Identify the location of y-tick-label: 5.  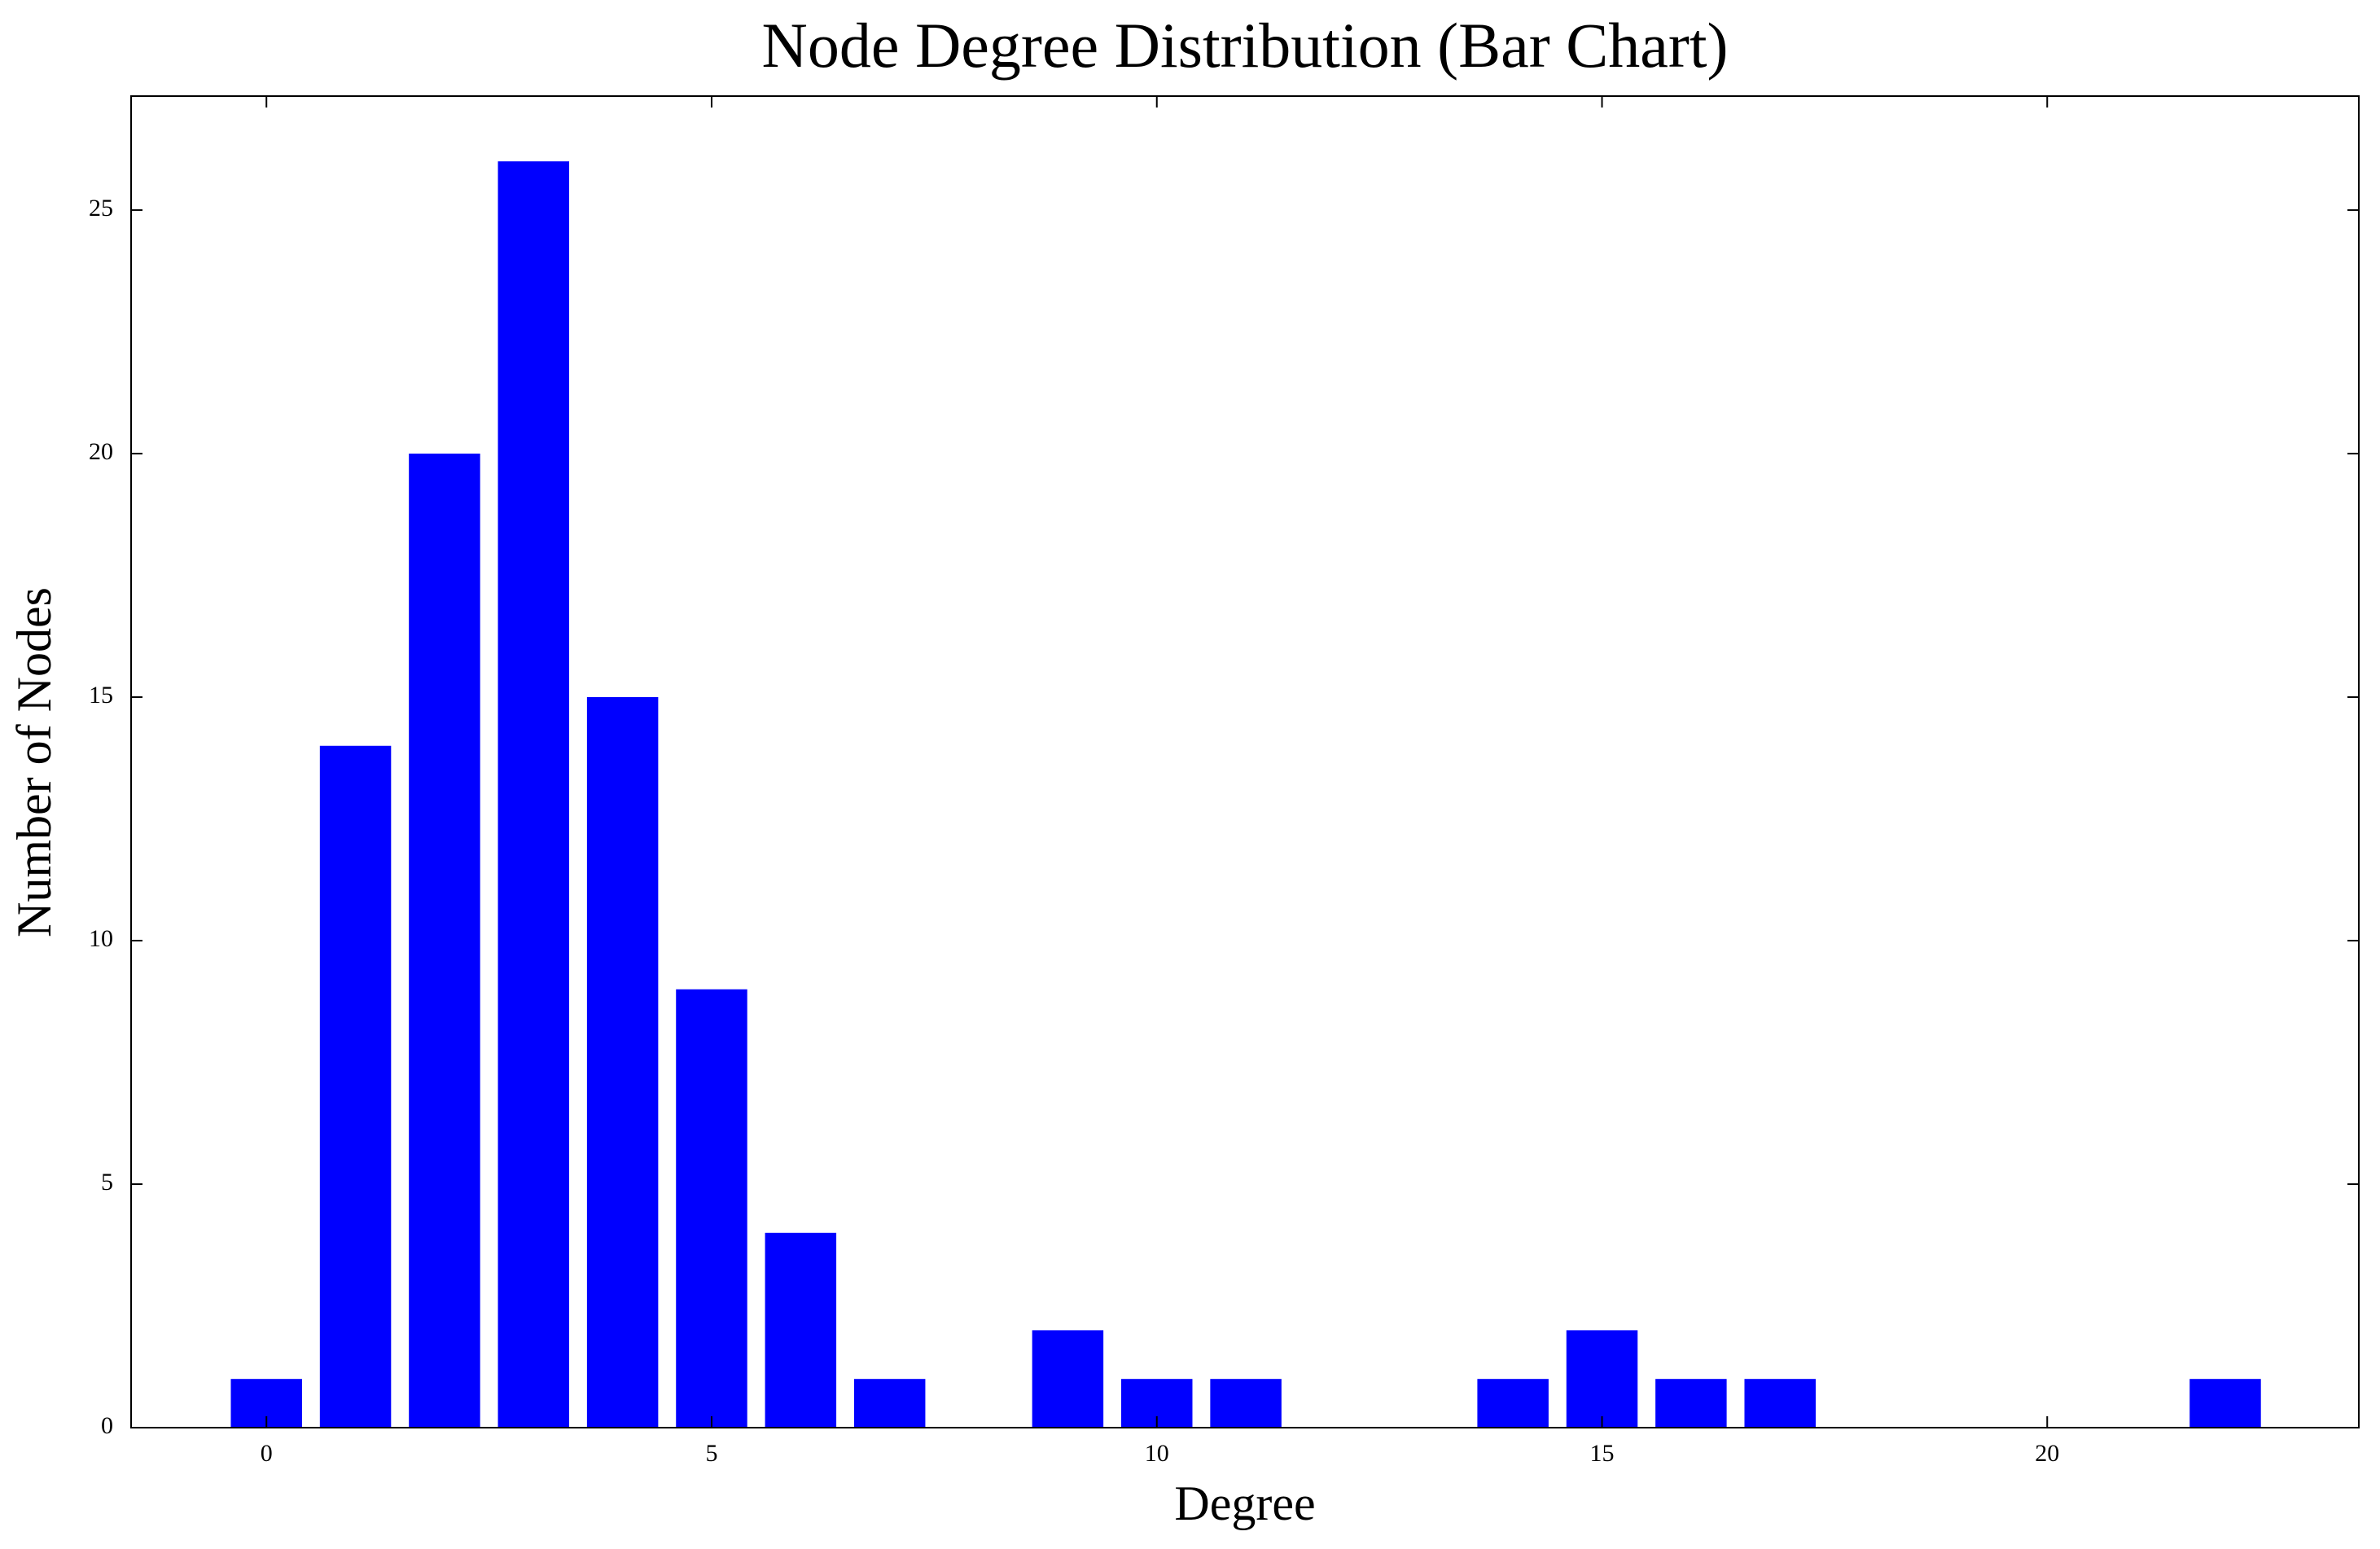
(107, 1182).